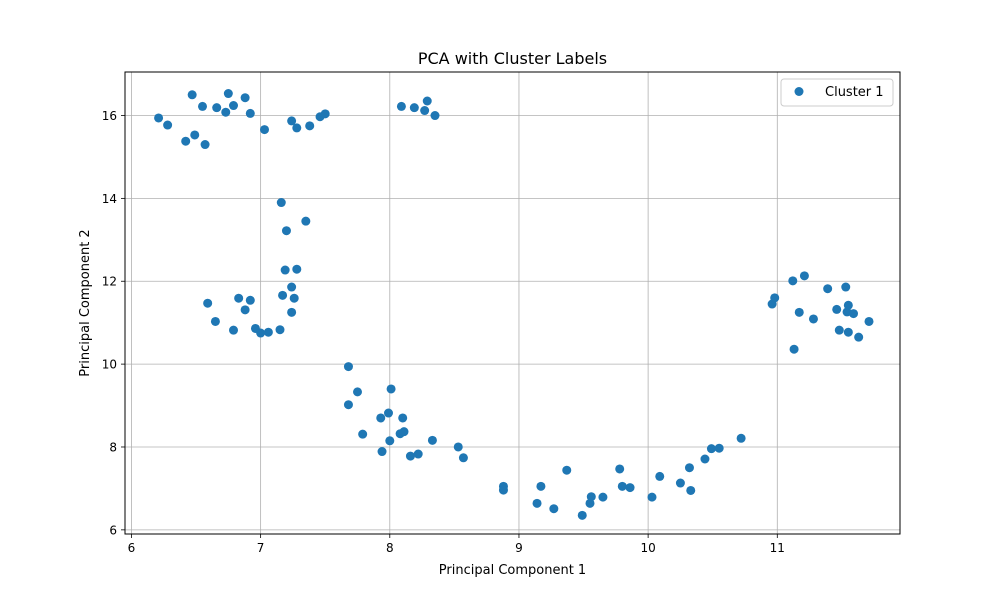  Describe the element at coordinates (512, 58) in the screenshot. I see `chart-title: PCA with Cluster Labels` at that location.